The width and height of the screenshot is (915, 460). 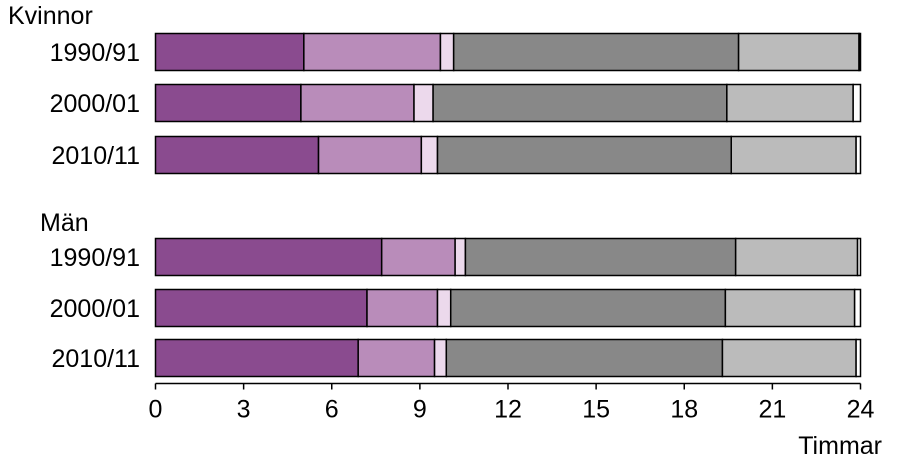 I want to click on x-tick-label: 3, so click(x=244, y=410).